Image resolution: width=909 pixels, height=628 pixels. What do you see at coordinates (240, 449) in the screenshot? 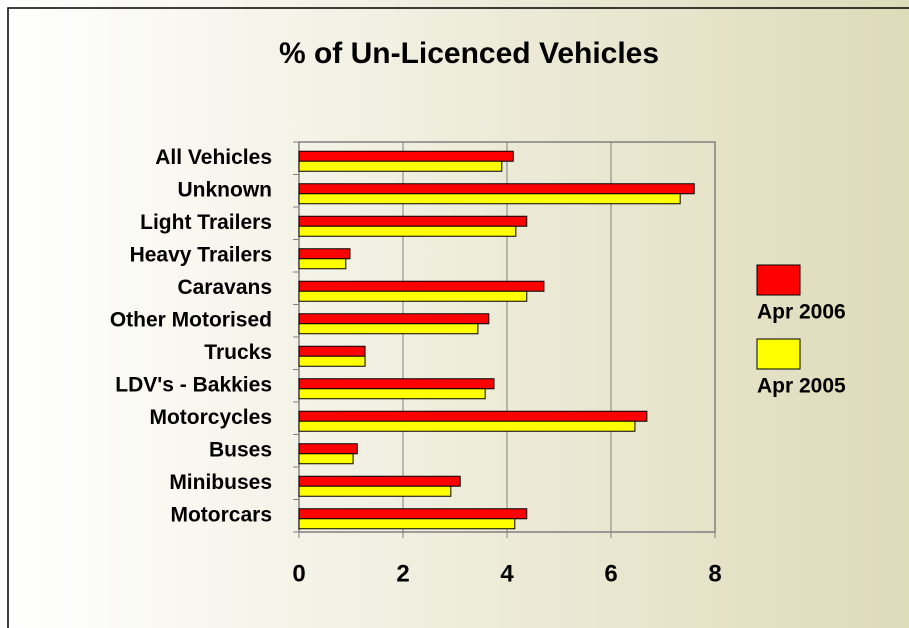
I see `y-tick-label: Buses` at bounding box center [240, 449].